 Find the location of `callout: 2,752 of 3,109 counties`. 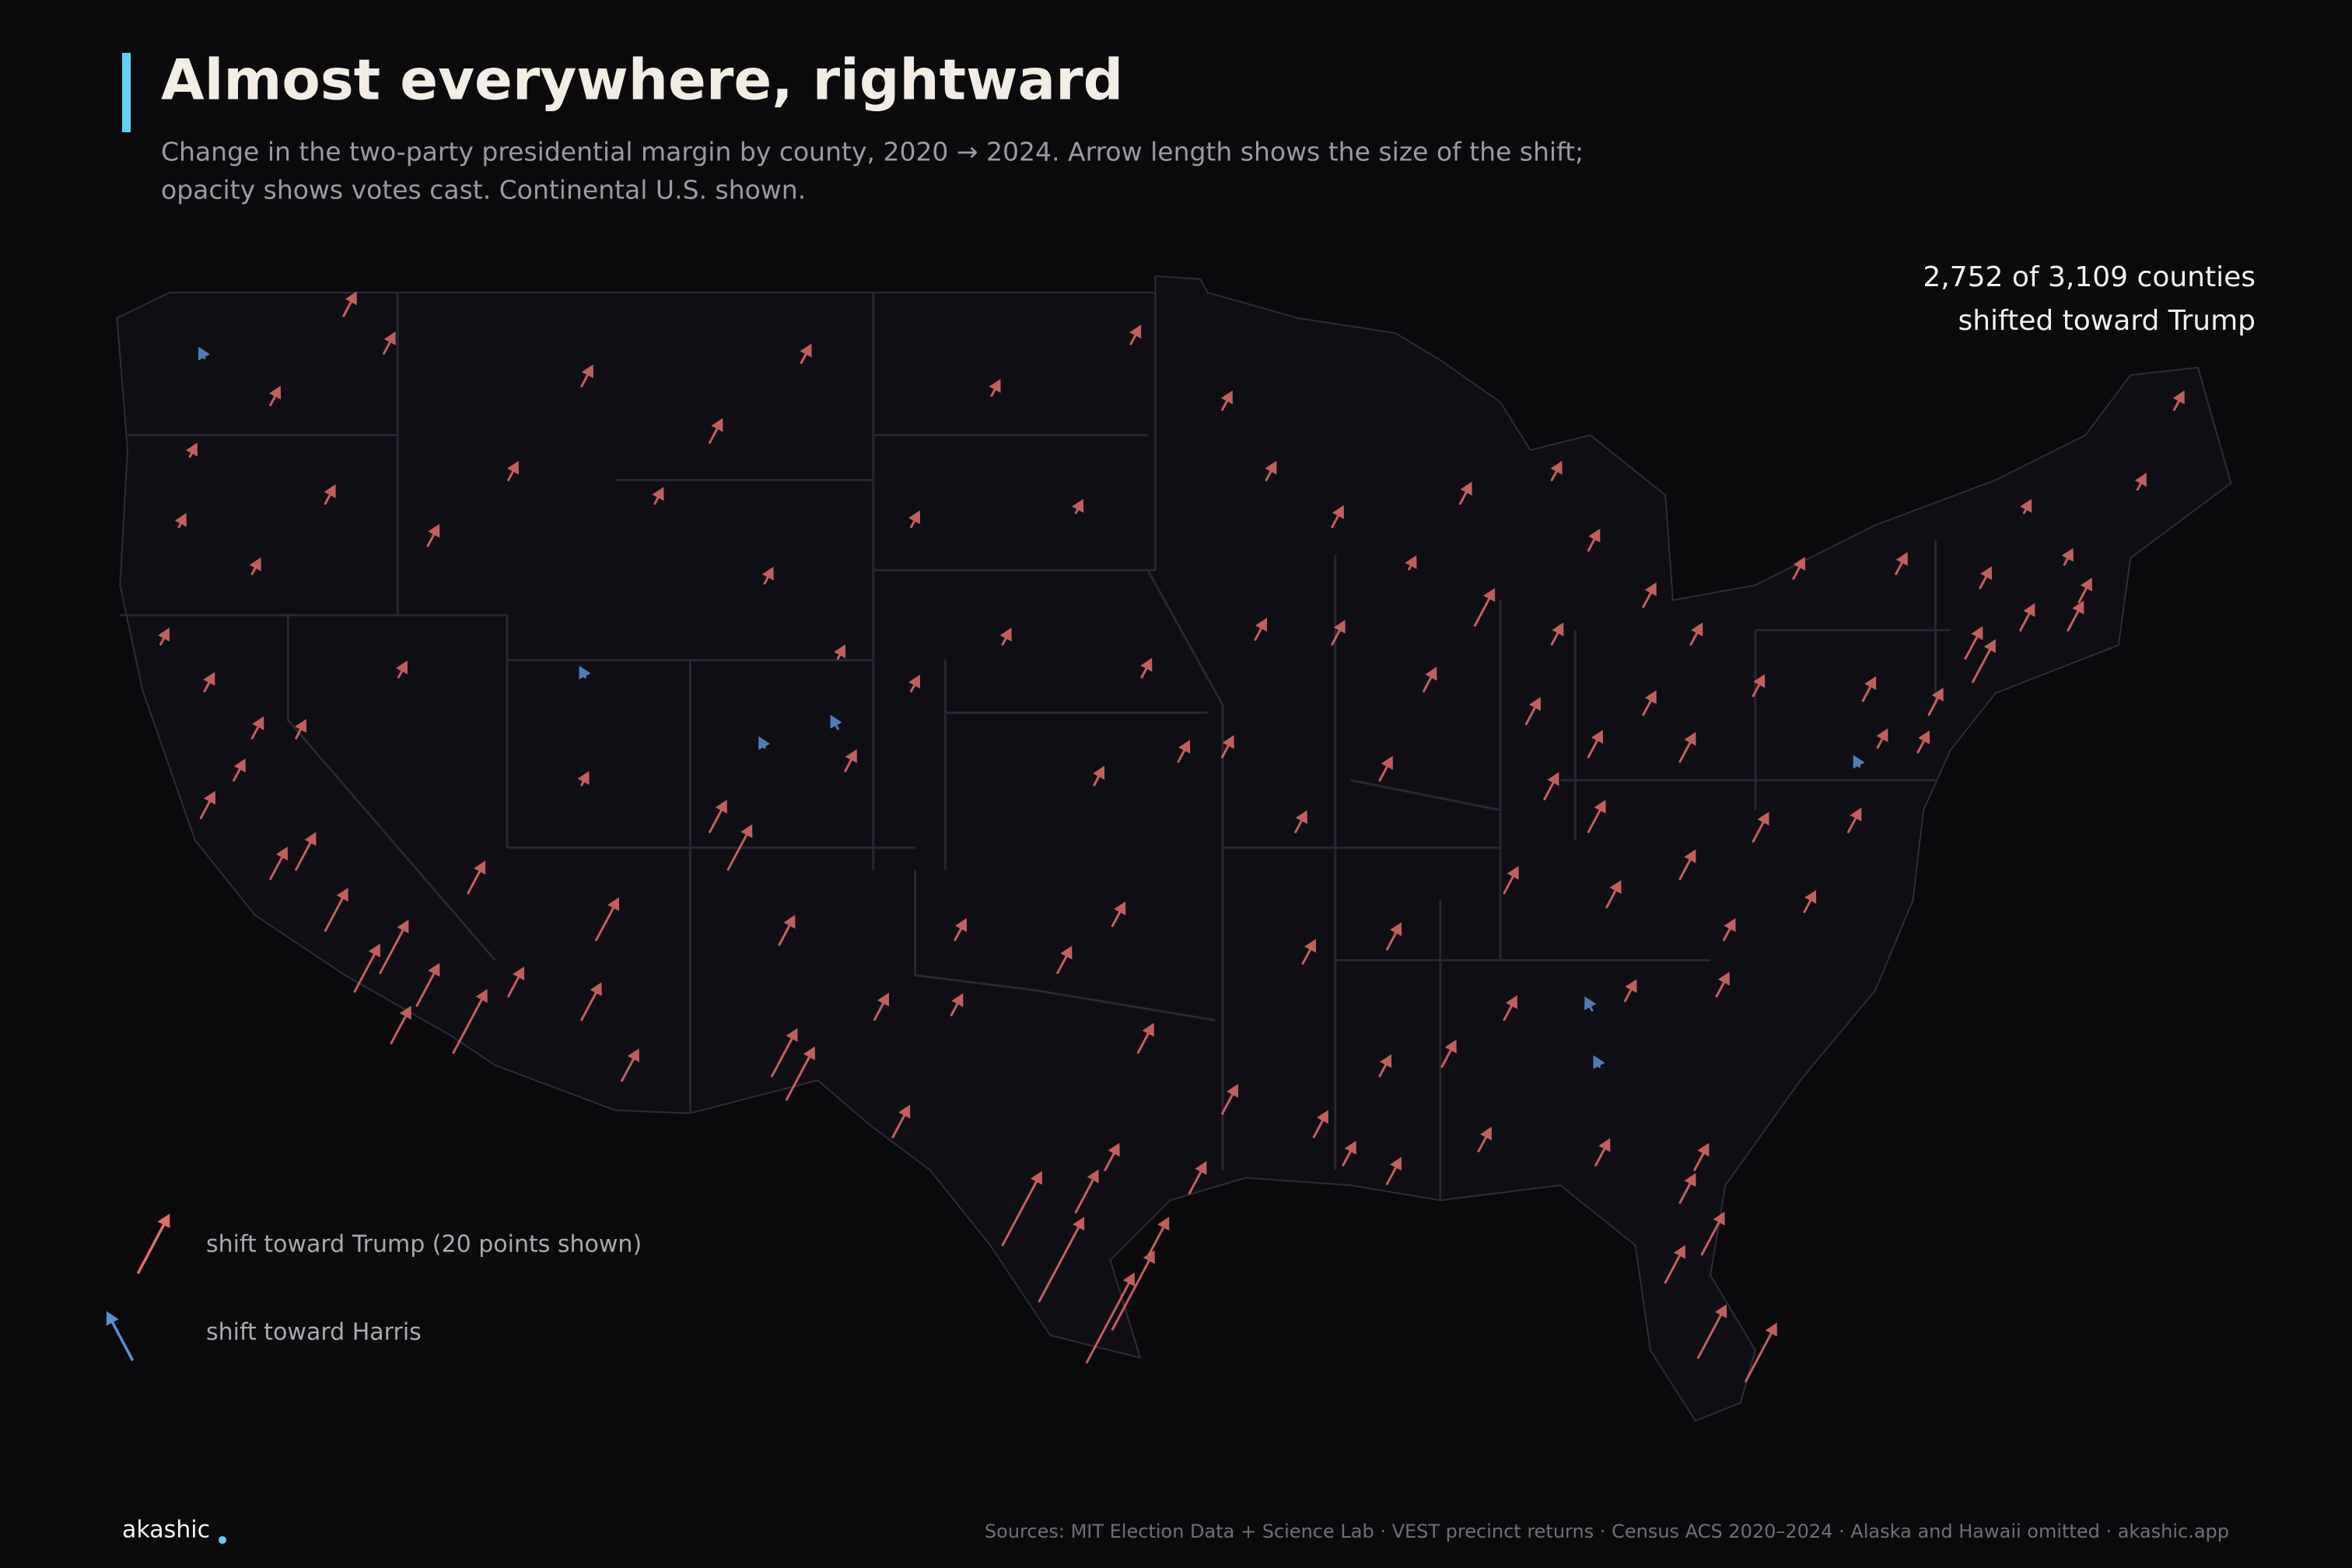

callout: 2,752 of 3,109 counties is located at coordinates (2089, 277).